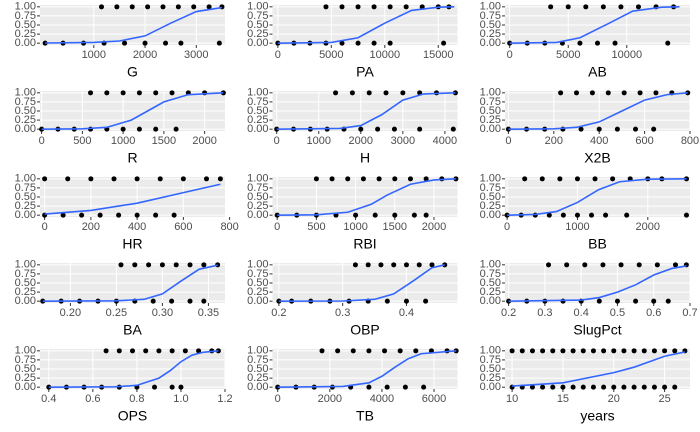 This screenshot has height=432, width=700. I want to click on x-tick-label: 2000, so click(145, 55).